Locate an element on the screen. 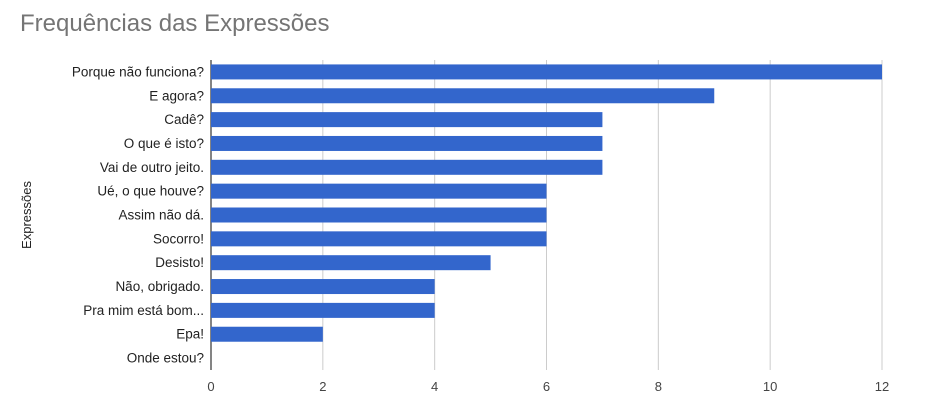 Image resolution: width=937 pixels, height=409 pixels. category-label-9: Não, obrigado. is located at coordinates (159, 286).